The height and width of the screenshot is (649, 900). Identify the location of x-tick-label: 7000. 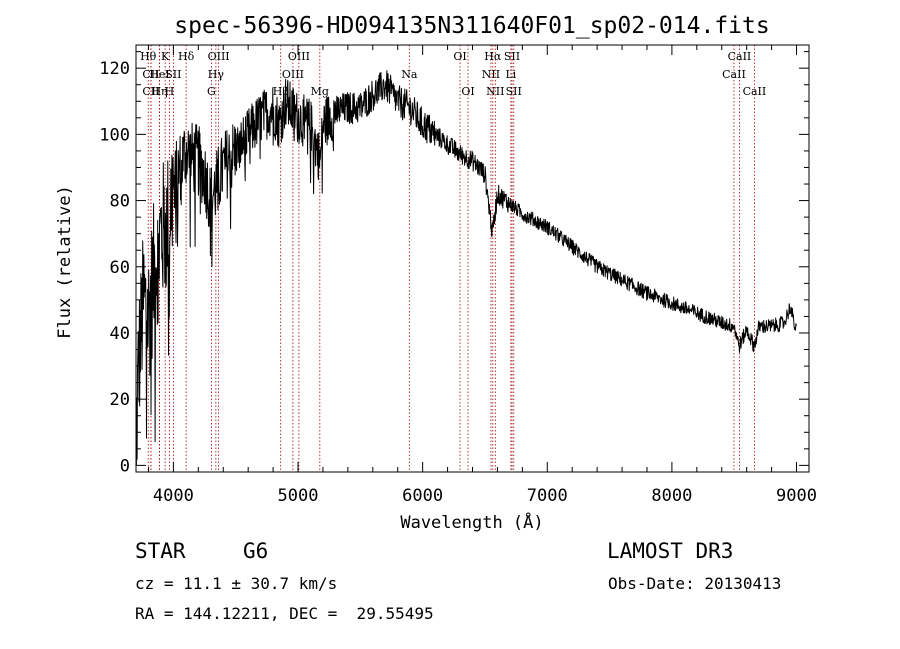
(547, 496).